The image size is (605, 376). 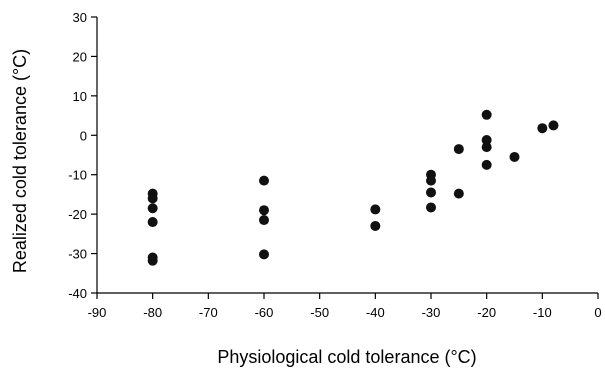 What do you see at coordinates (152, 312) in the screenshot?
I see `x-tick-label: -80` at bounding box center [152, 312].